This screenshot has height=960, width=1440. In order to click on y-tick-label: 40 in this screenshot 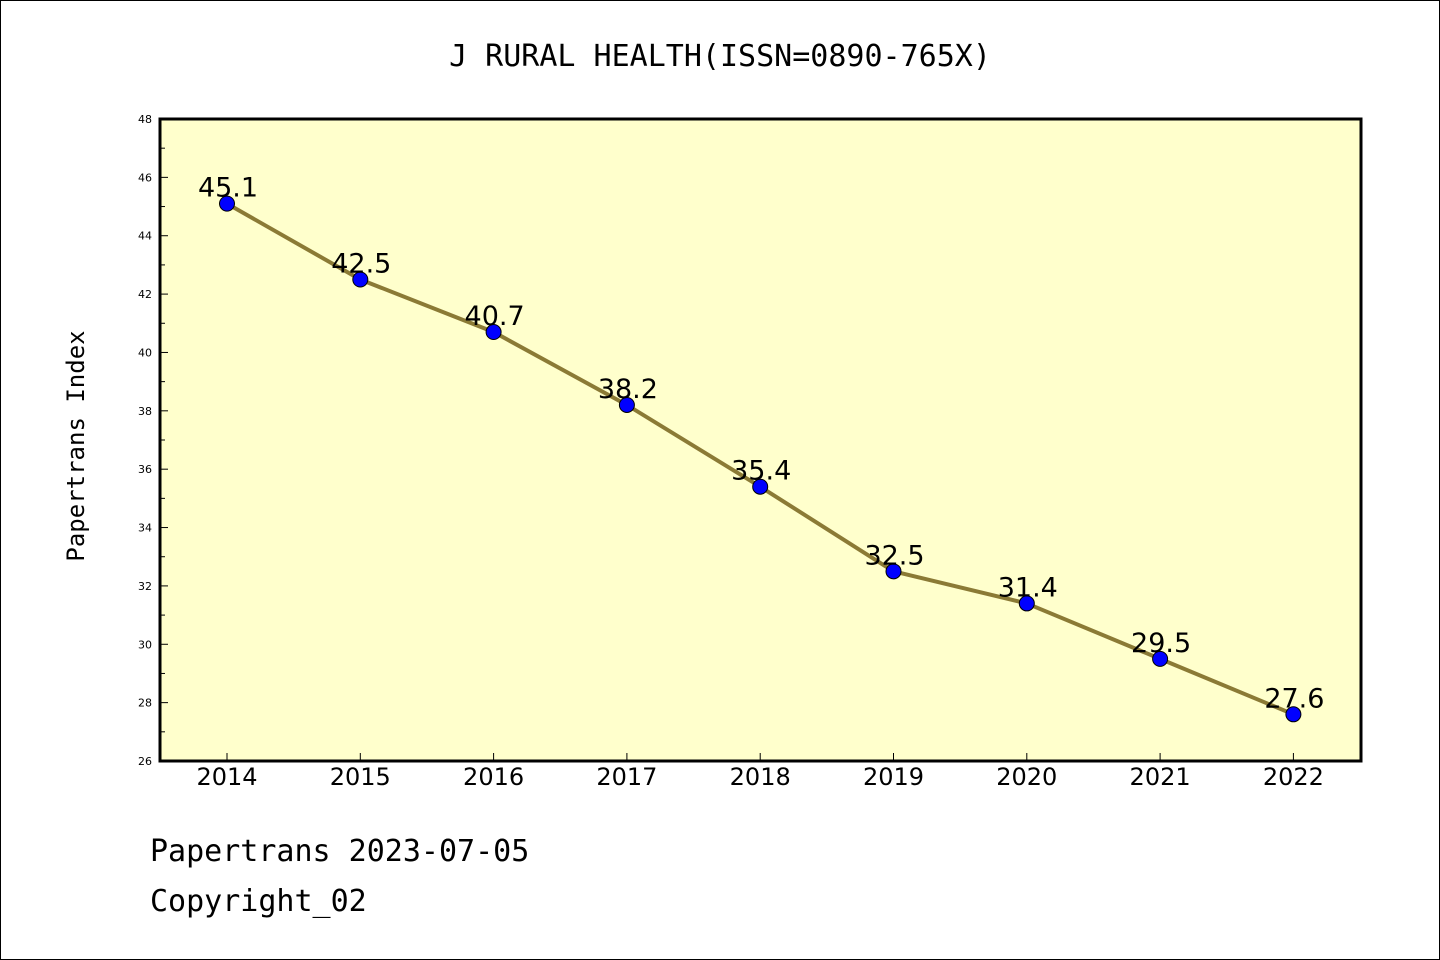, I will do `click(145, 352)`.